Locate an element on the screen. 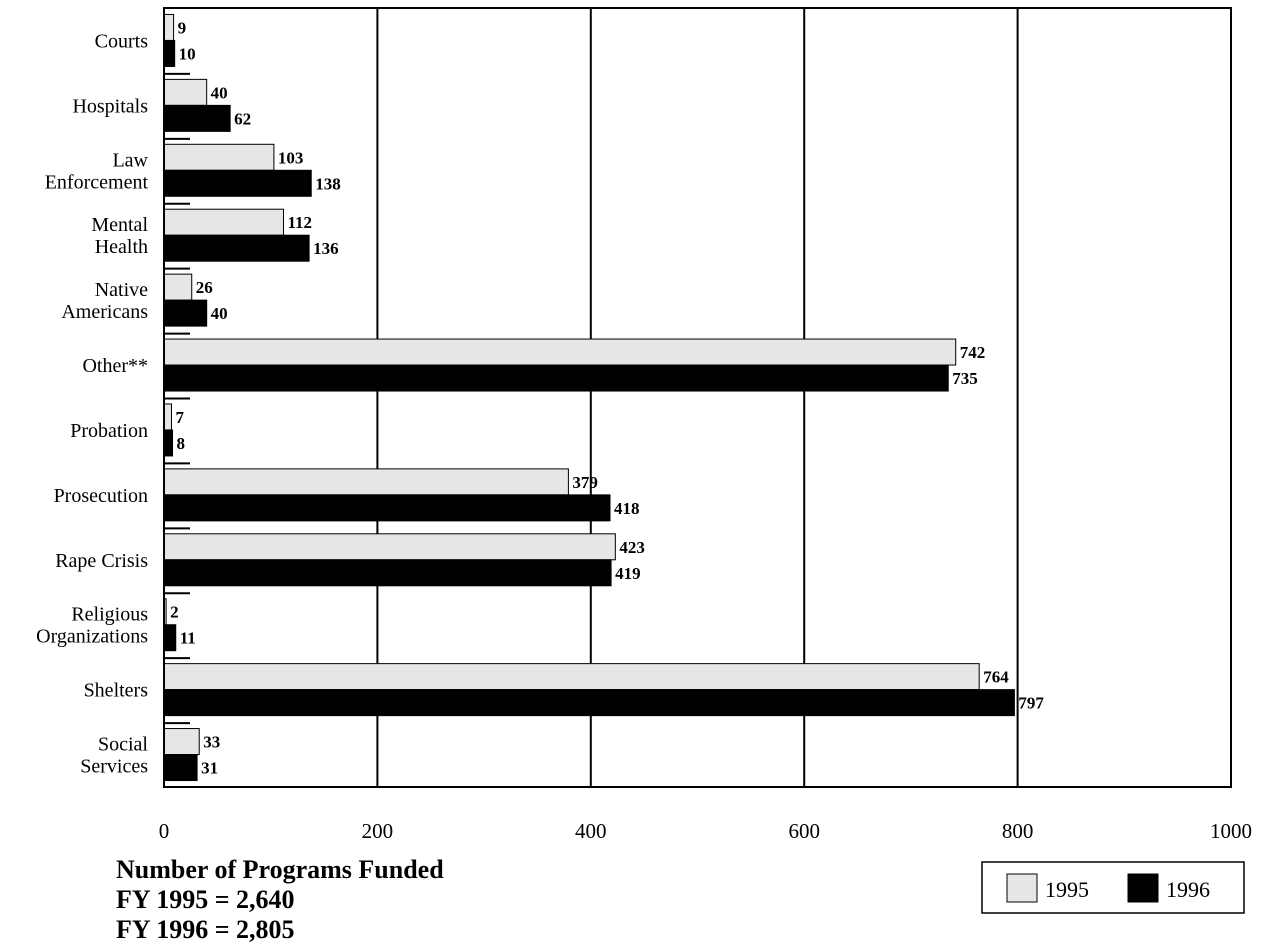  category-label: Services is located at coordinates (114, 767).